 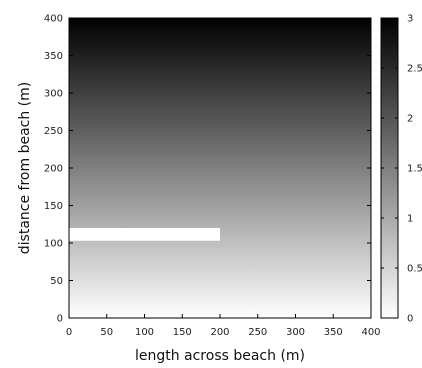 What do you see at coordinates (410, 19) in the screenshot?
I see `colorbar-tick-label: 3` at bounding box center [410, 19].